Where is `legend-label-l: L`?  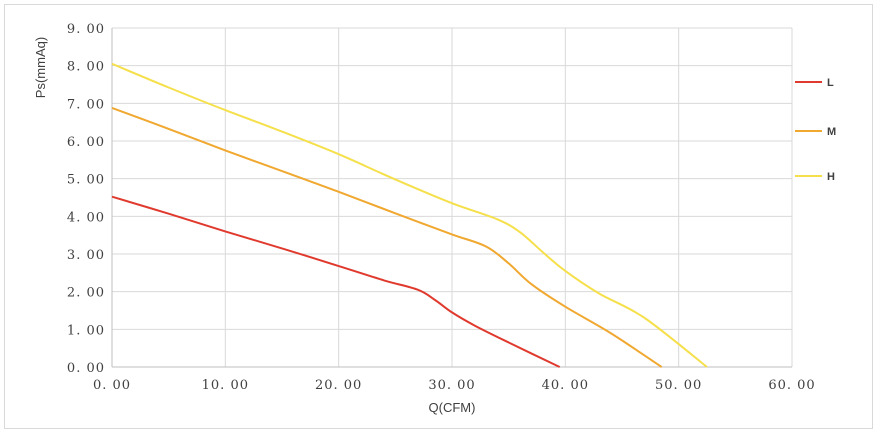
legend-label-l: L is located at coordinates (830, 83).